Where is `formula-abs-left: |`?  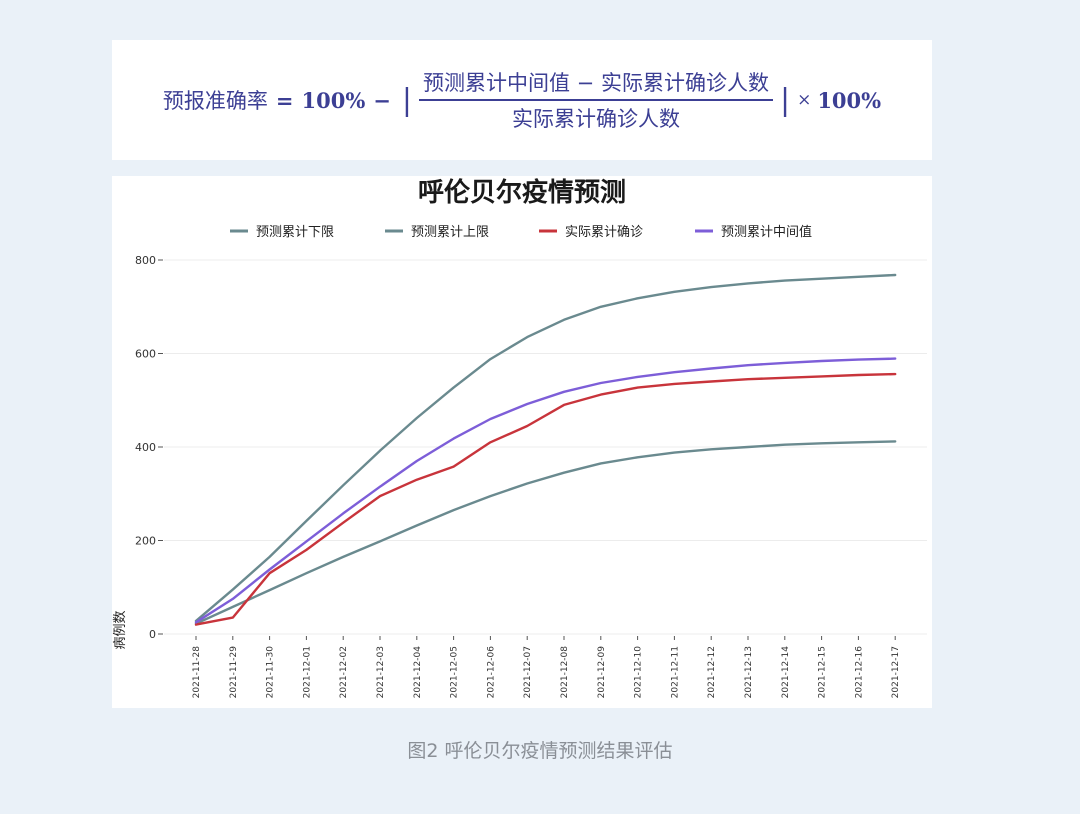
formula-abs-left: | is located at coordinates (406, 100).